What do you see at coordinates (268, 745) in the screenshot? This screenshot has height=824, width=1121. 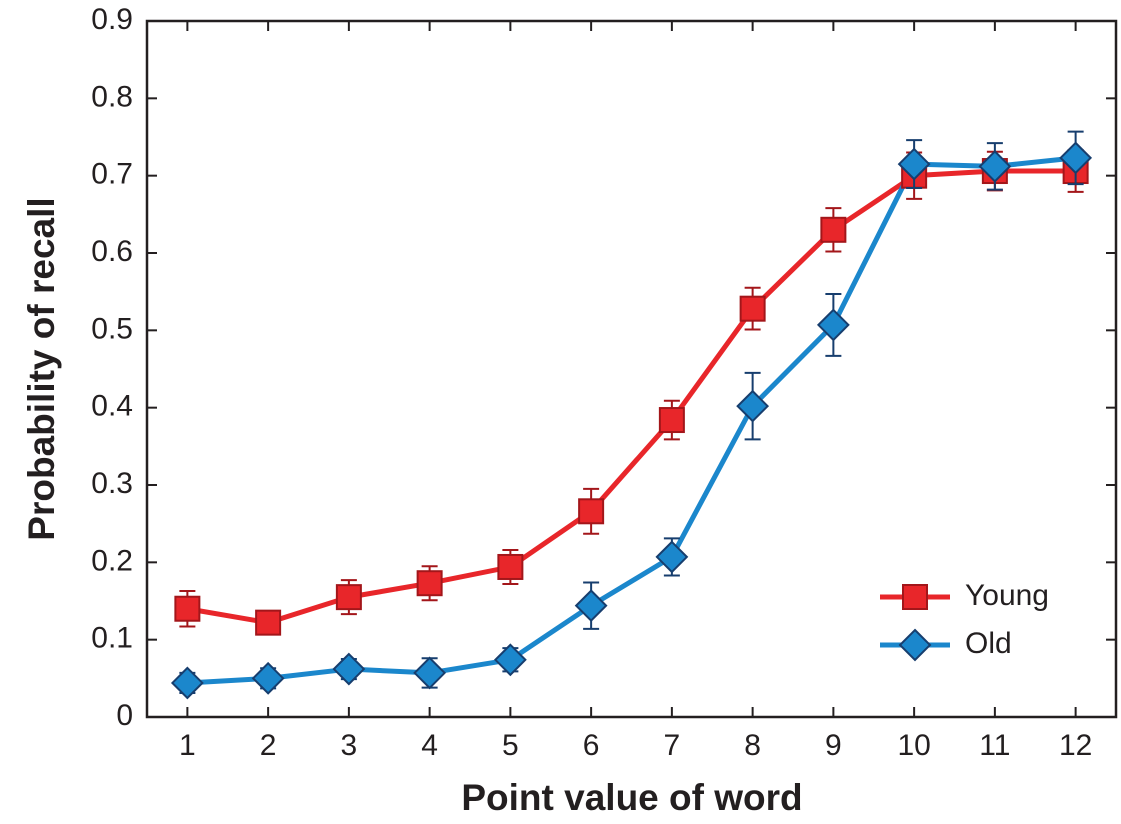 I see `x-tick-label: 2` at bounding box center [268, 745].